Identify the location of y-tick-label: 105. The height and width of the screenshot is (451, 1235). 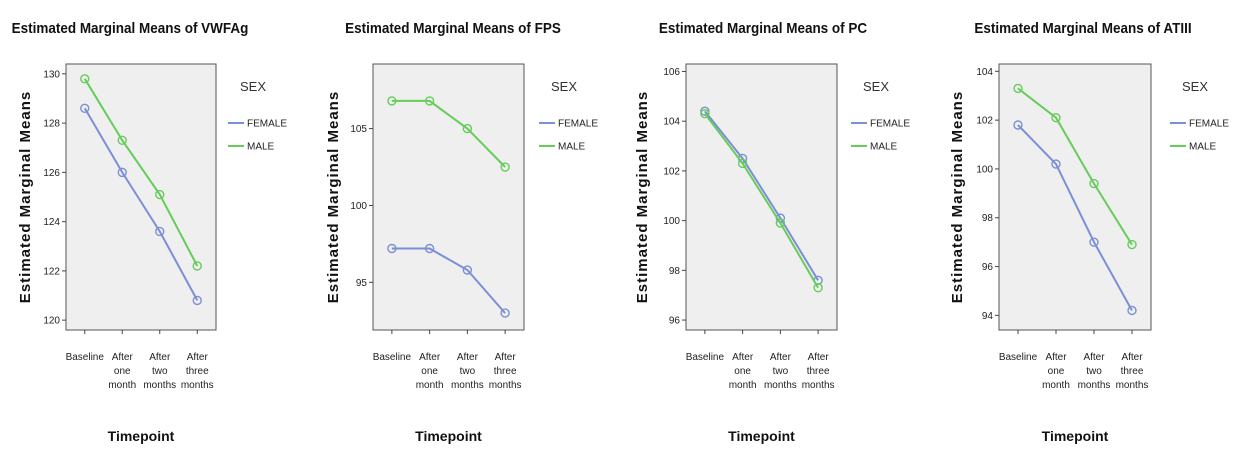
(358, 129).